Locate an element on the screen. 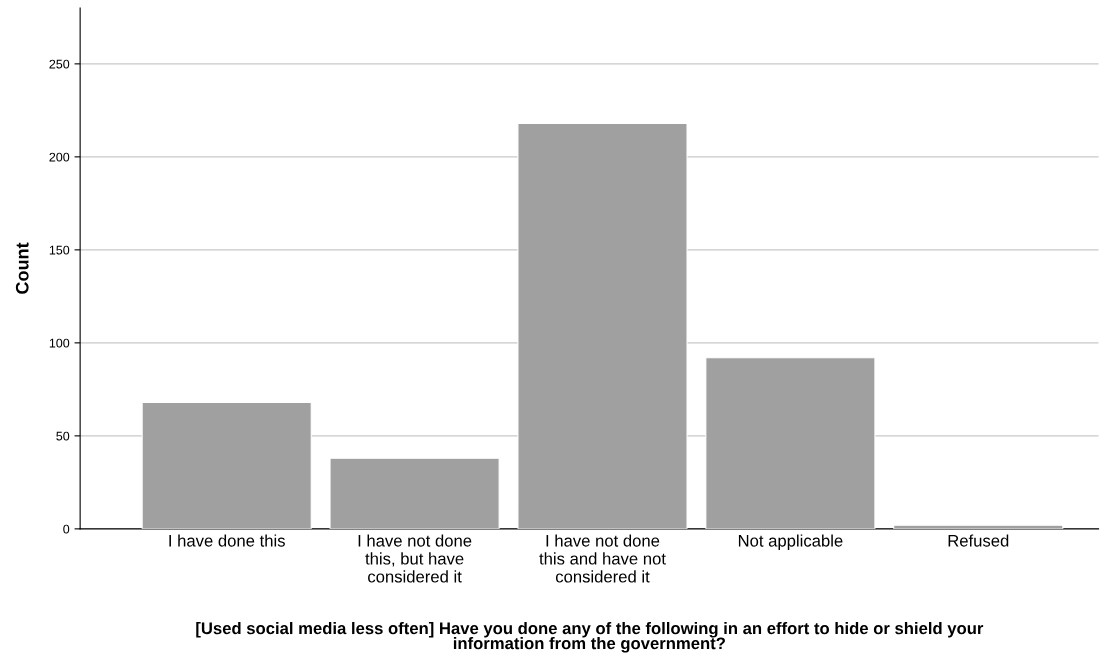 The width and height of the screenshot is (1113, 672). x-tick-label: I have done this is located at coordinates (227, 540).